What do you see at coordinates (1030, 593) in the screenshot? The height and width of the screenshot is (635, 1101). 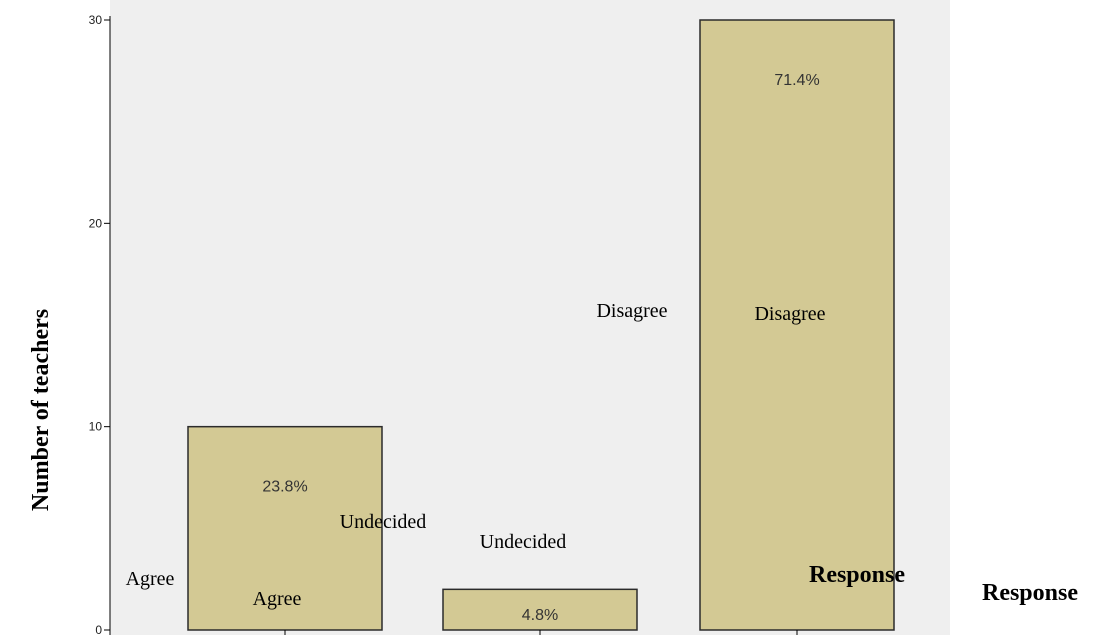 I see `x-axis-title: Response` at bounding box center [1030, 593].